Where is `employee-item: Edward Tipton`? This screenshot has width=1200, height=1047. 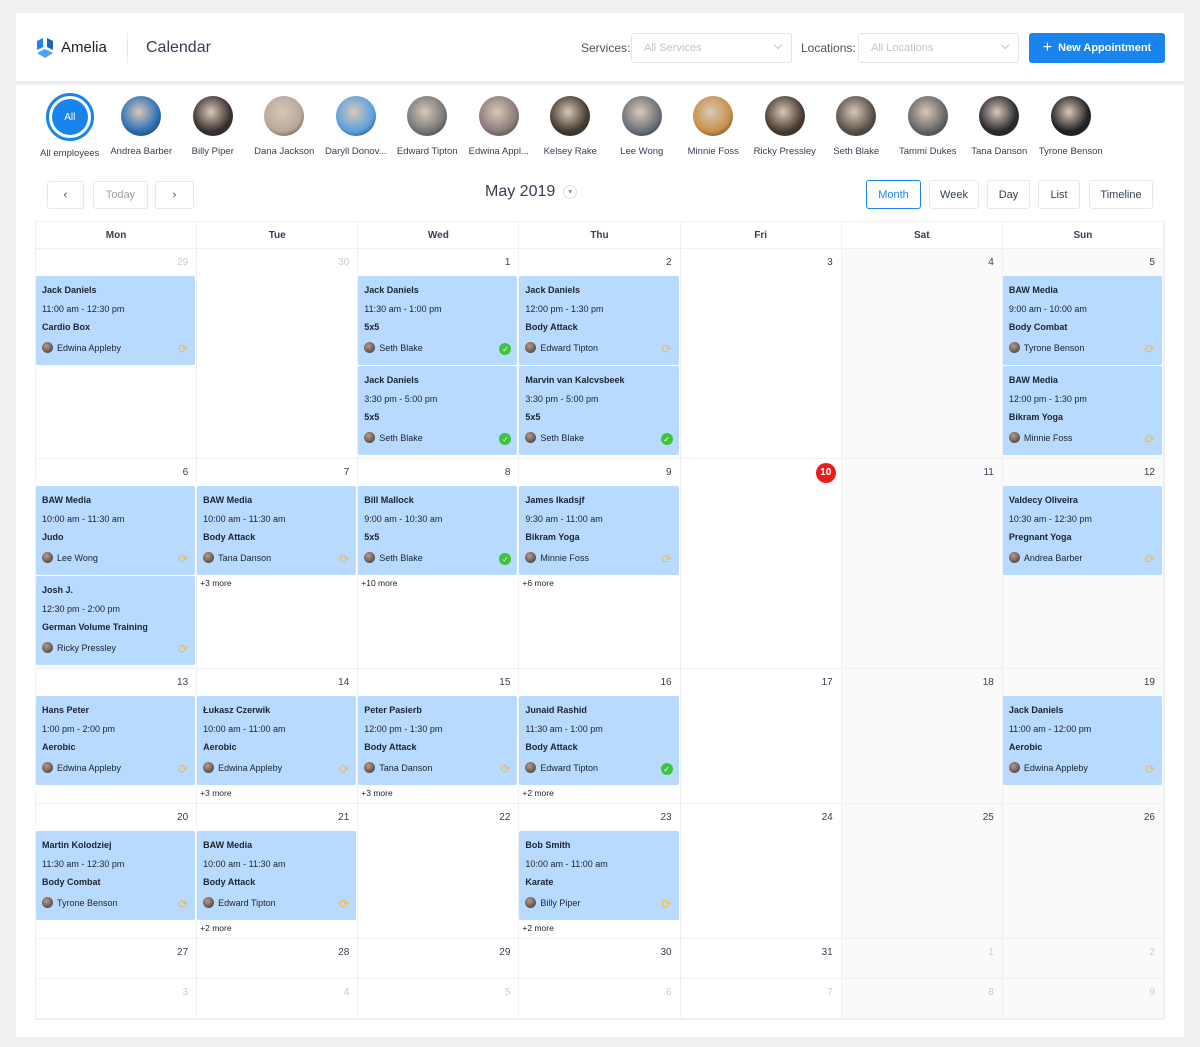 employee-item: Edward Tipton is located at coordinates (428, 126).